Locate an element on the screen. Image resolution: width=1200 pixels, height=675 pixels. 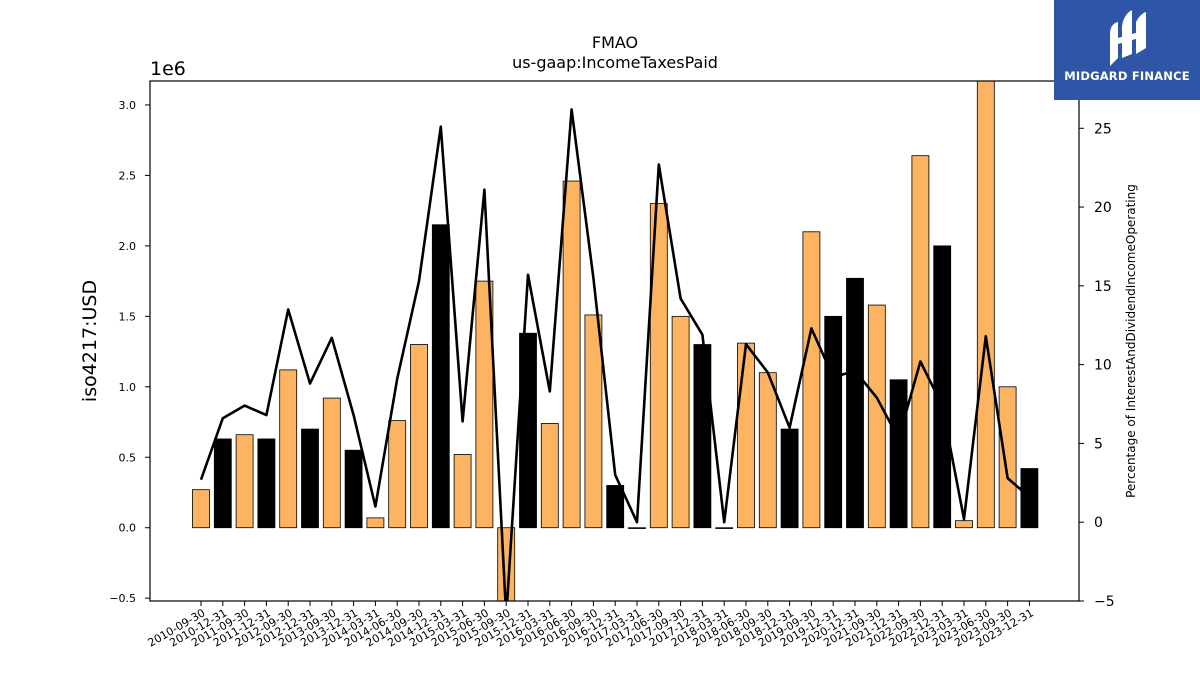
y2-tick-label: 5 is located at coordinates (1098, 444).